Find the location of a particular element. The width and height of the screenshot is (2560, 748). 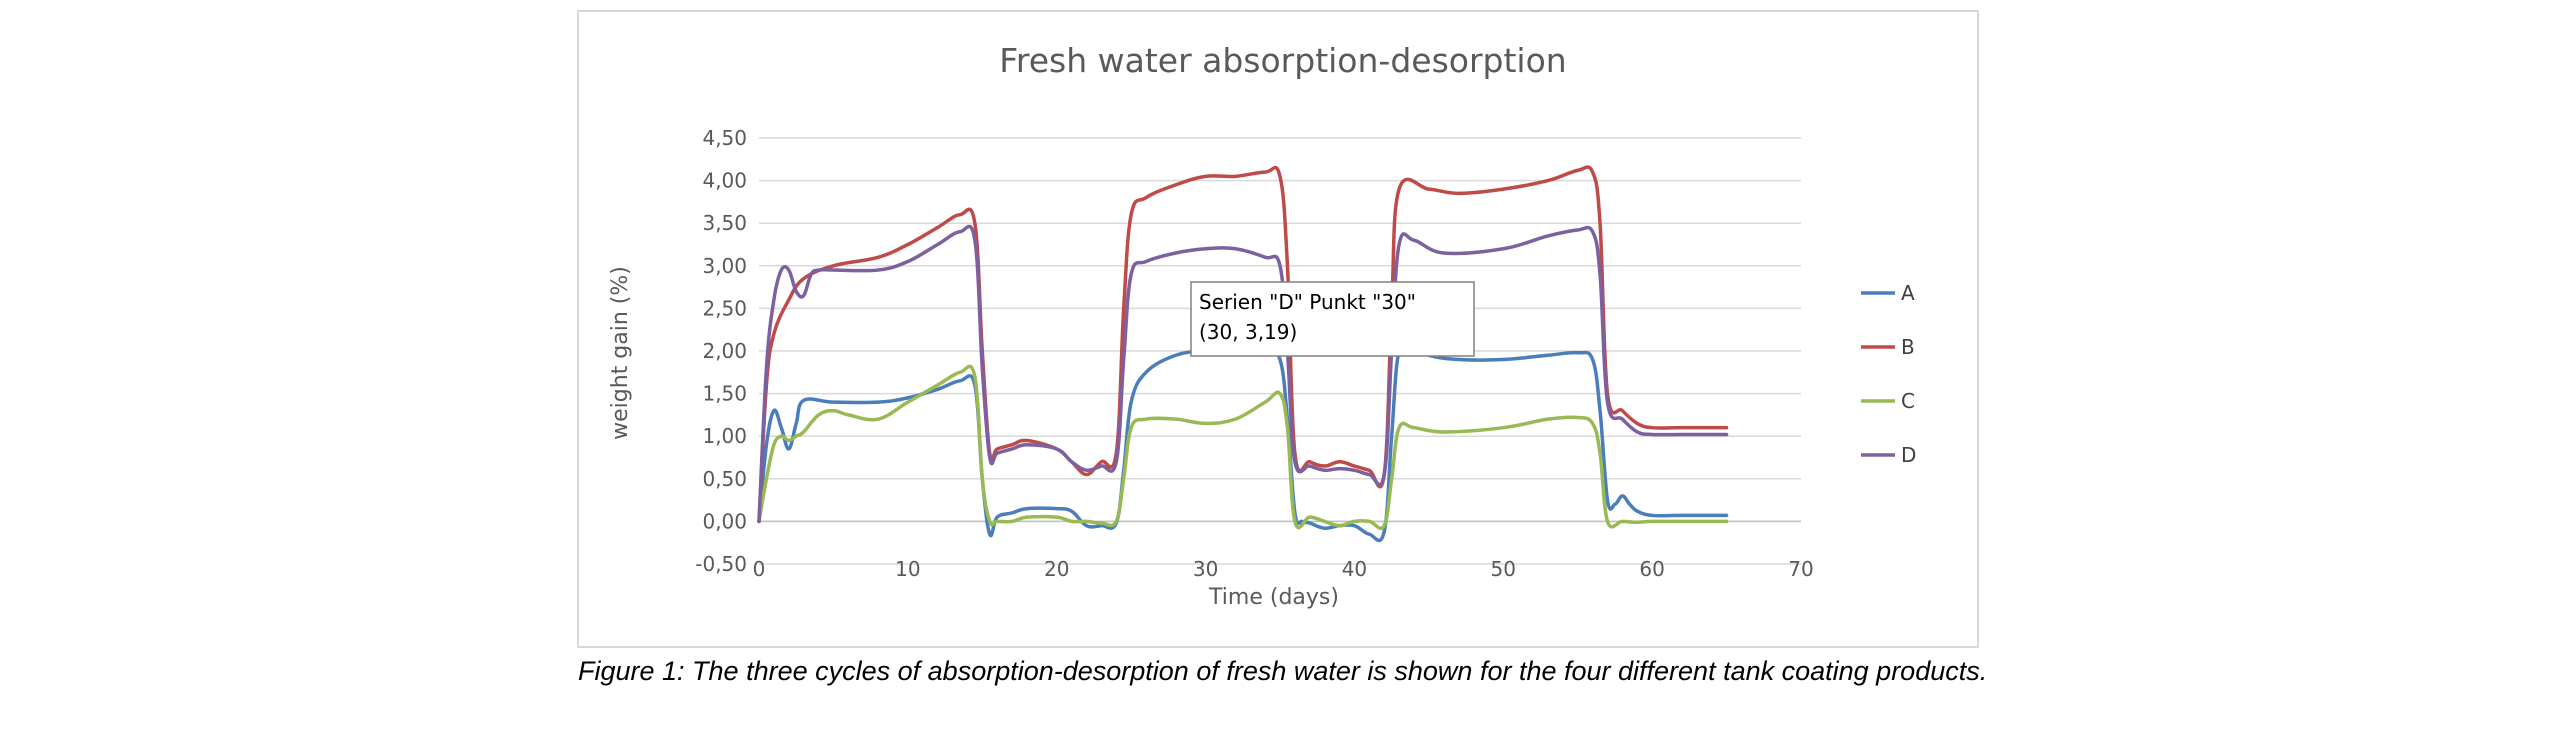

x-axis-title: Time (days) is located at coordinates (1273, 597).